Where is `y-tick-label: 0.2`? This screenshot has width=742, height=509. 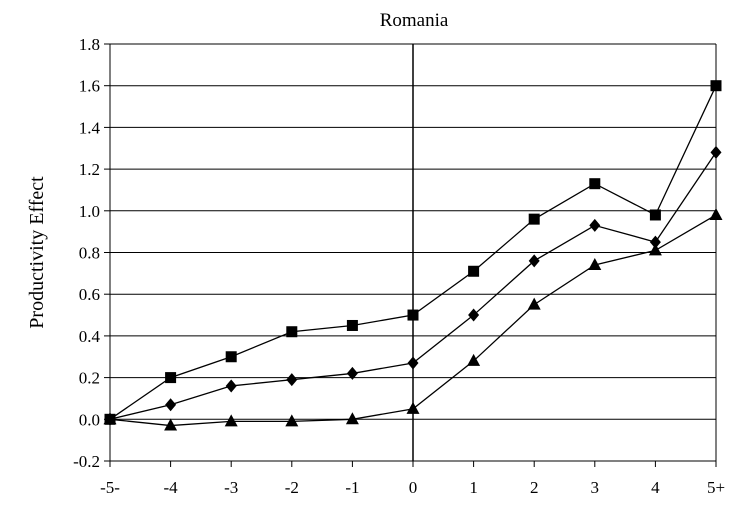 y-tick-label: 0.2 is located at coordinates (89, 378).